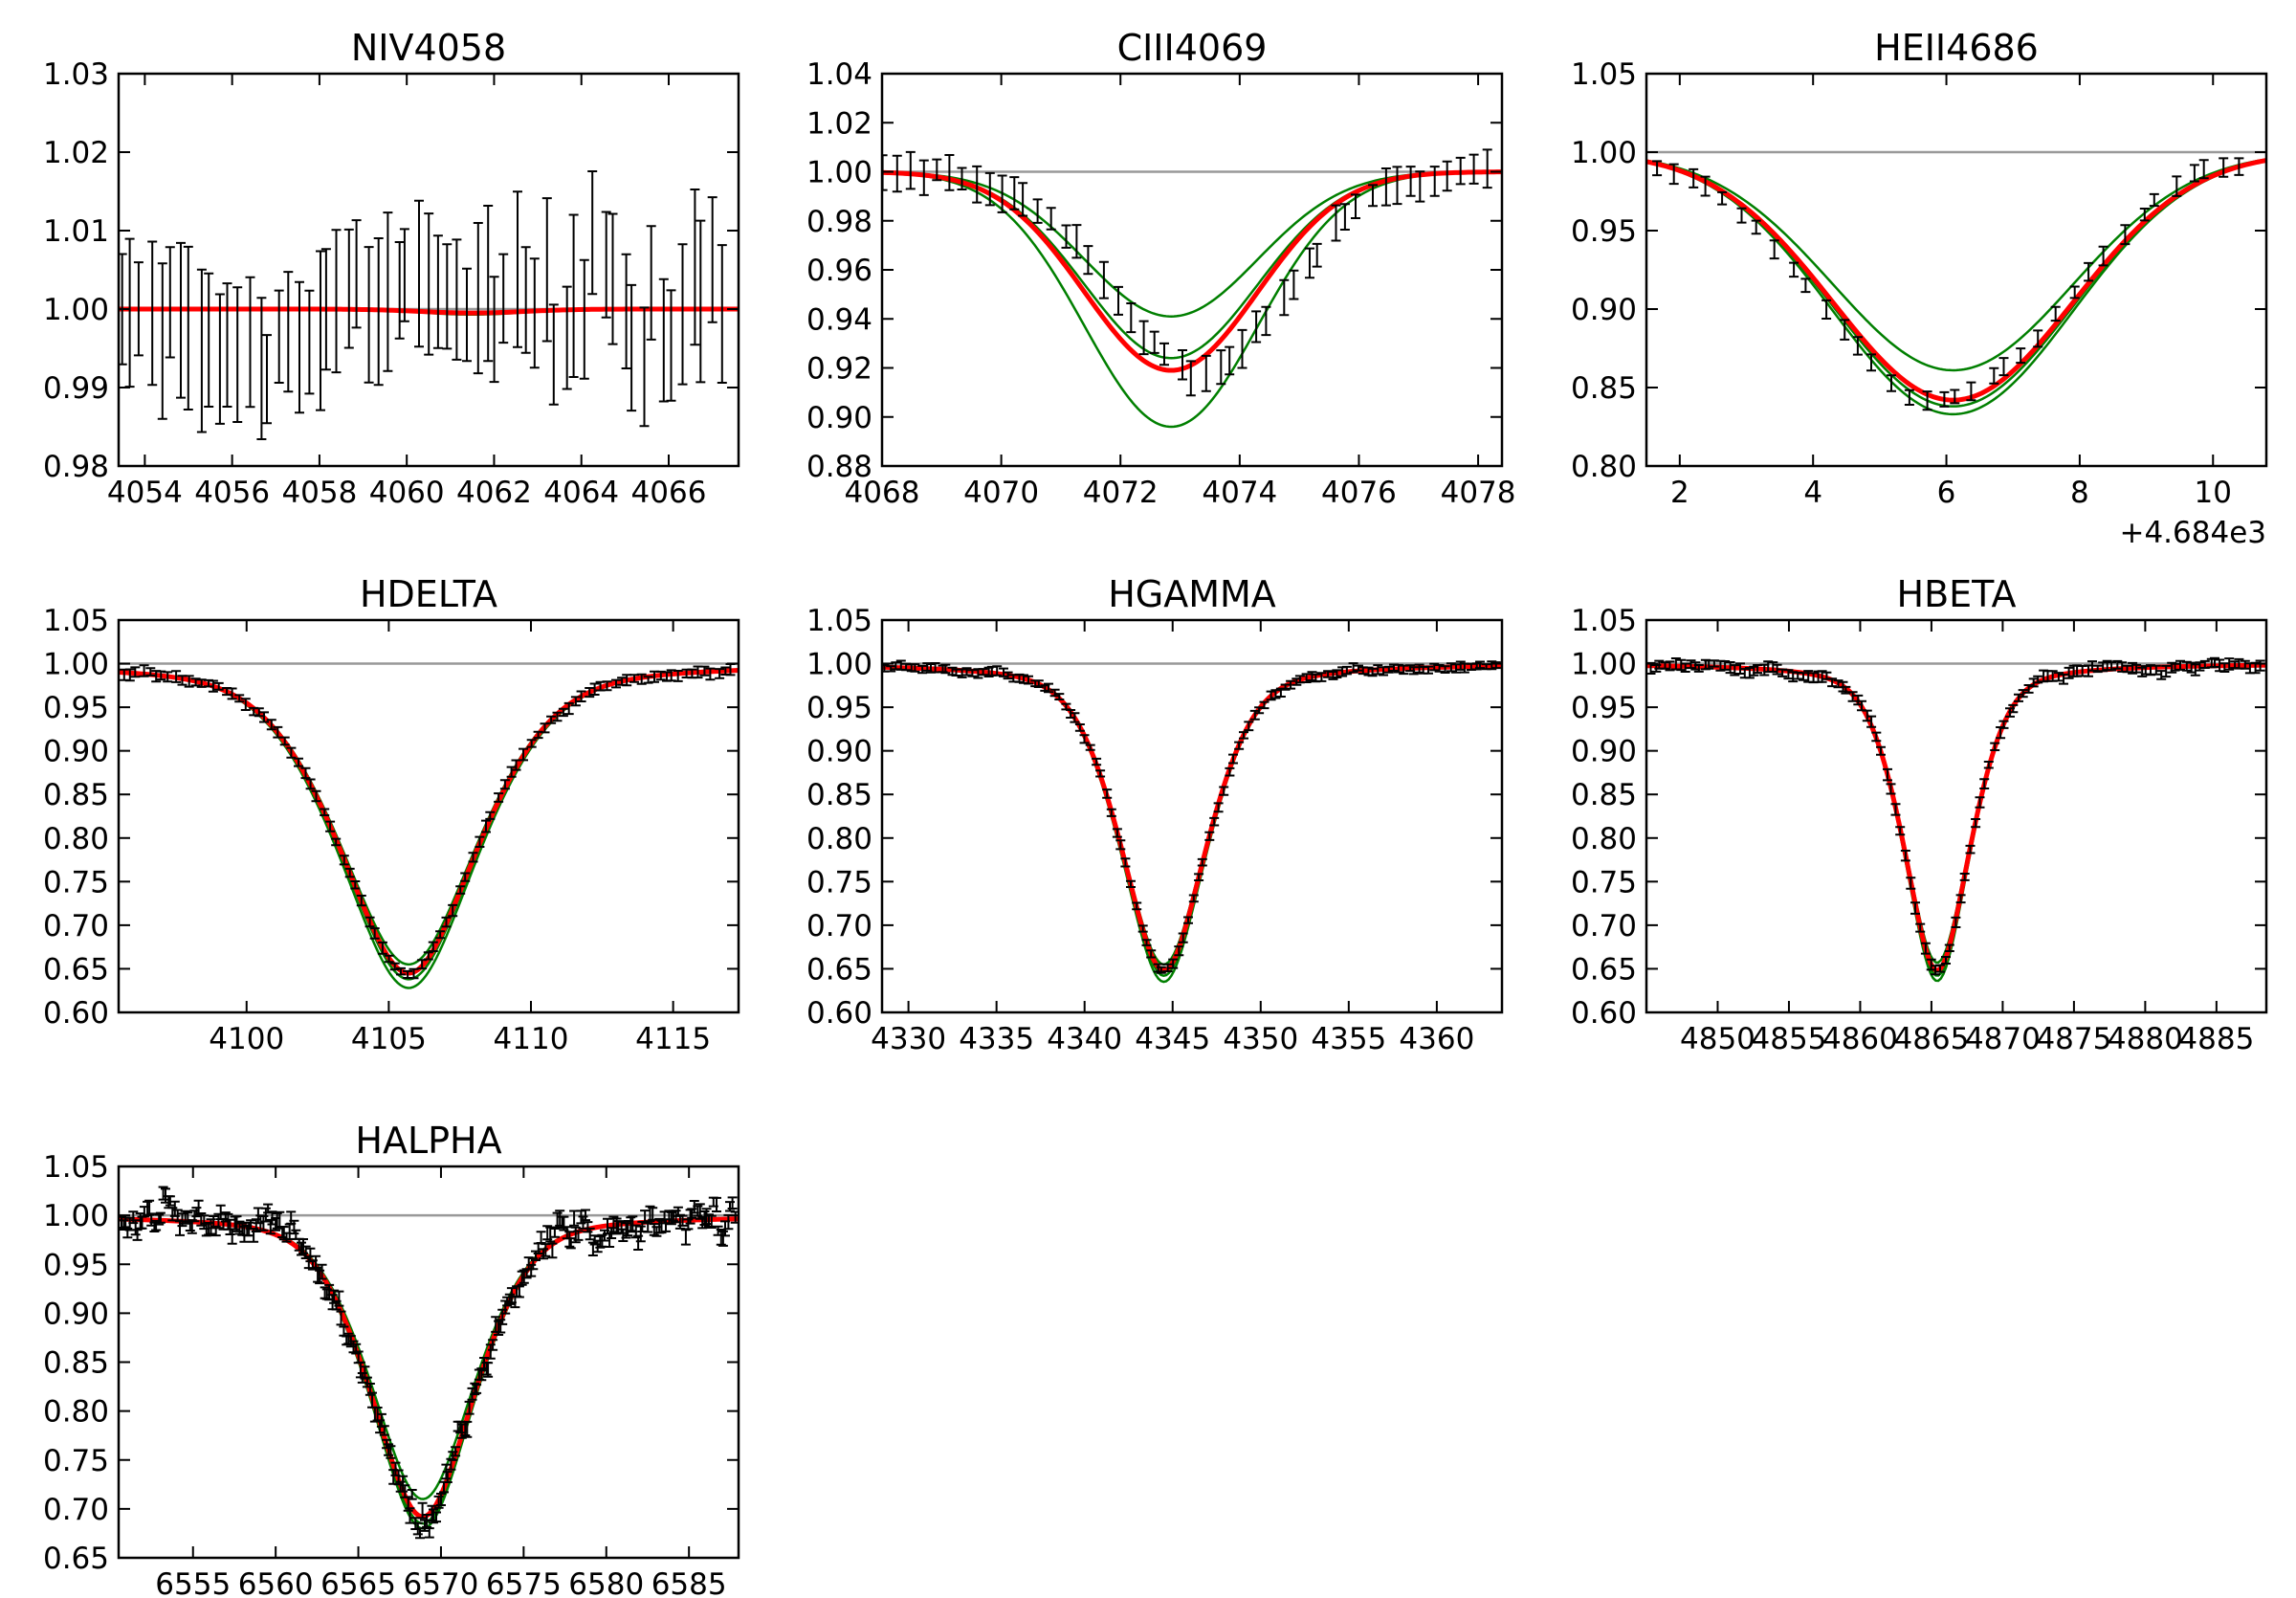  What do you see at coordinates (1957, 594) in the screenshot?
I see `panel-title: HBETA` at bounding box center [1957, 594].